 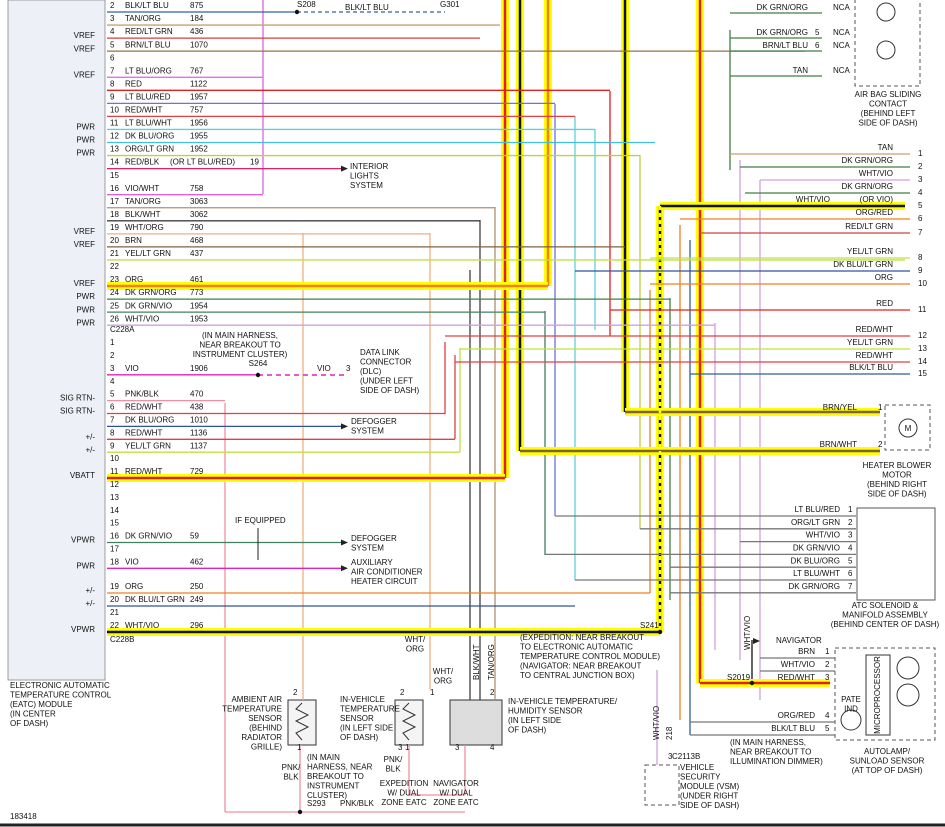 I want to click on wire-color: BRN, so click(x=806, y=651).